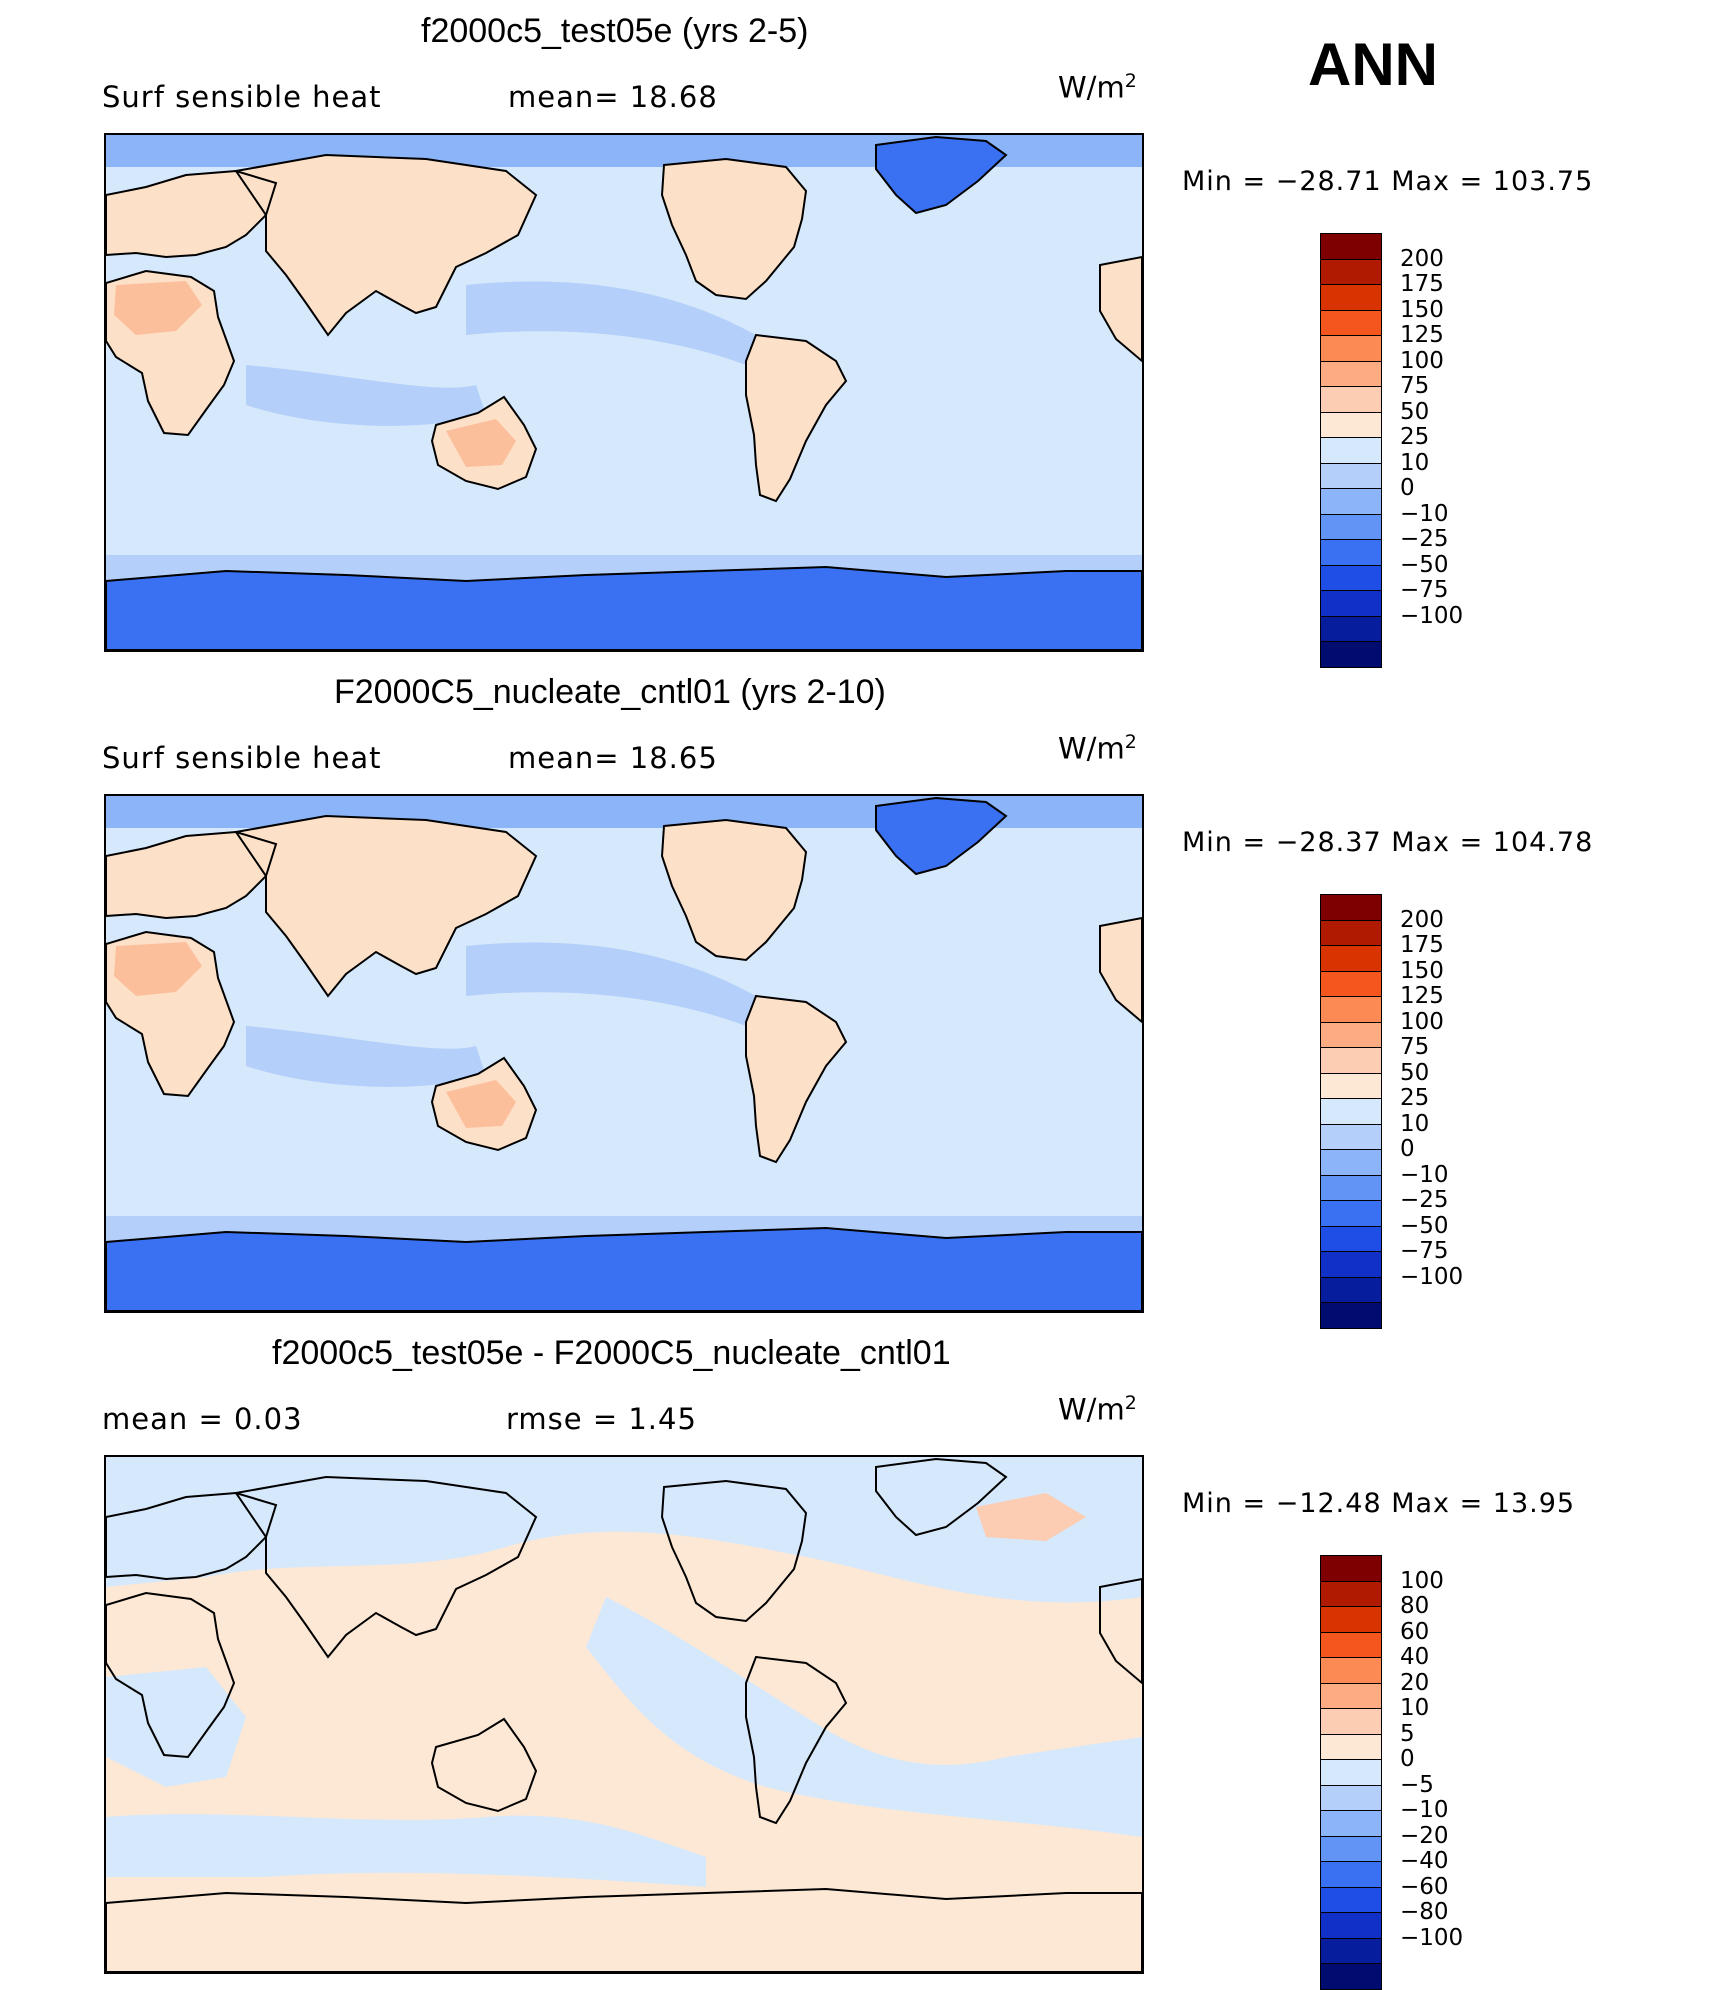 The height and width of the screenshot is (1990, 1710). I want to click on colorbar-label: −25, so click(1424, 1200).